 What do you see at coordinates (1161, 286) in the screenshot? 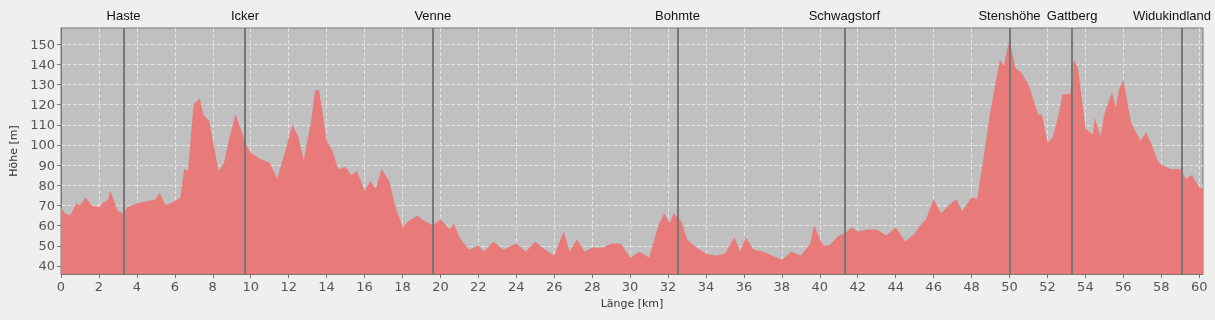
I see `x-tick-label: 58` at bounding box center [1161, 286].